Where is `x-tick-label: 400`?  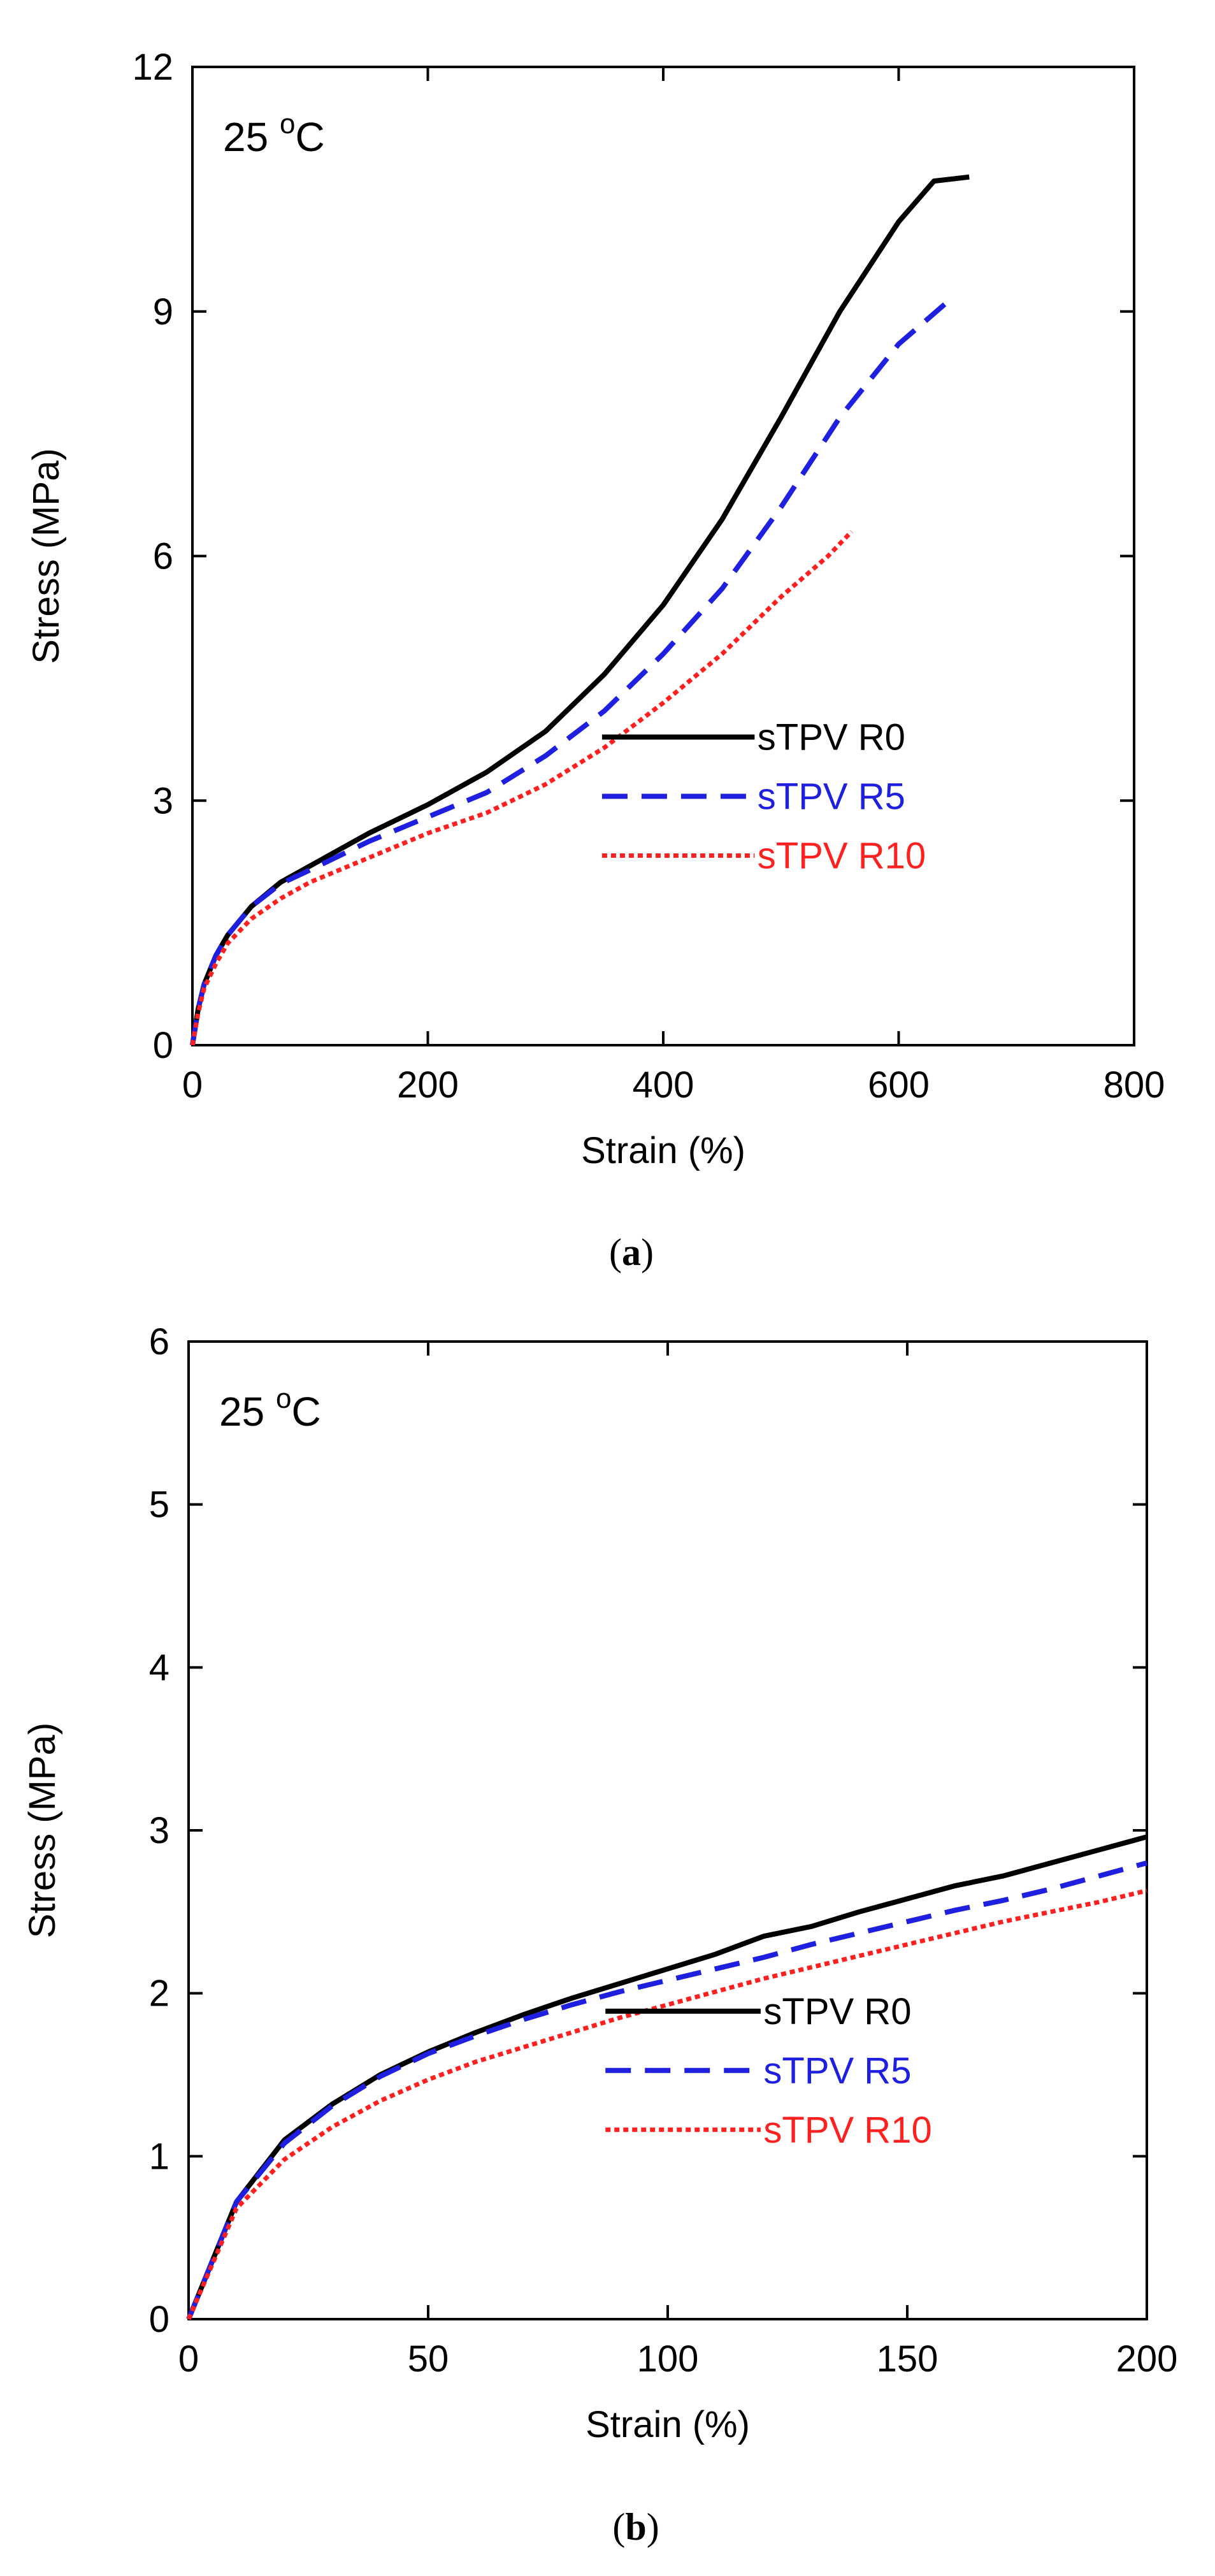
x-tick-label: 400 is located at coordinates (663, 1085).